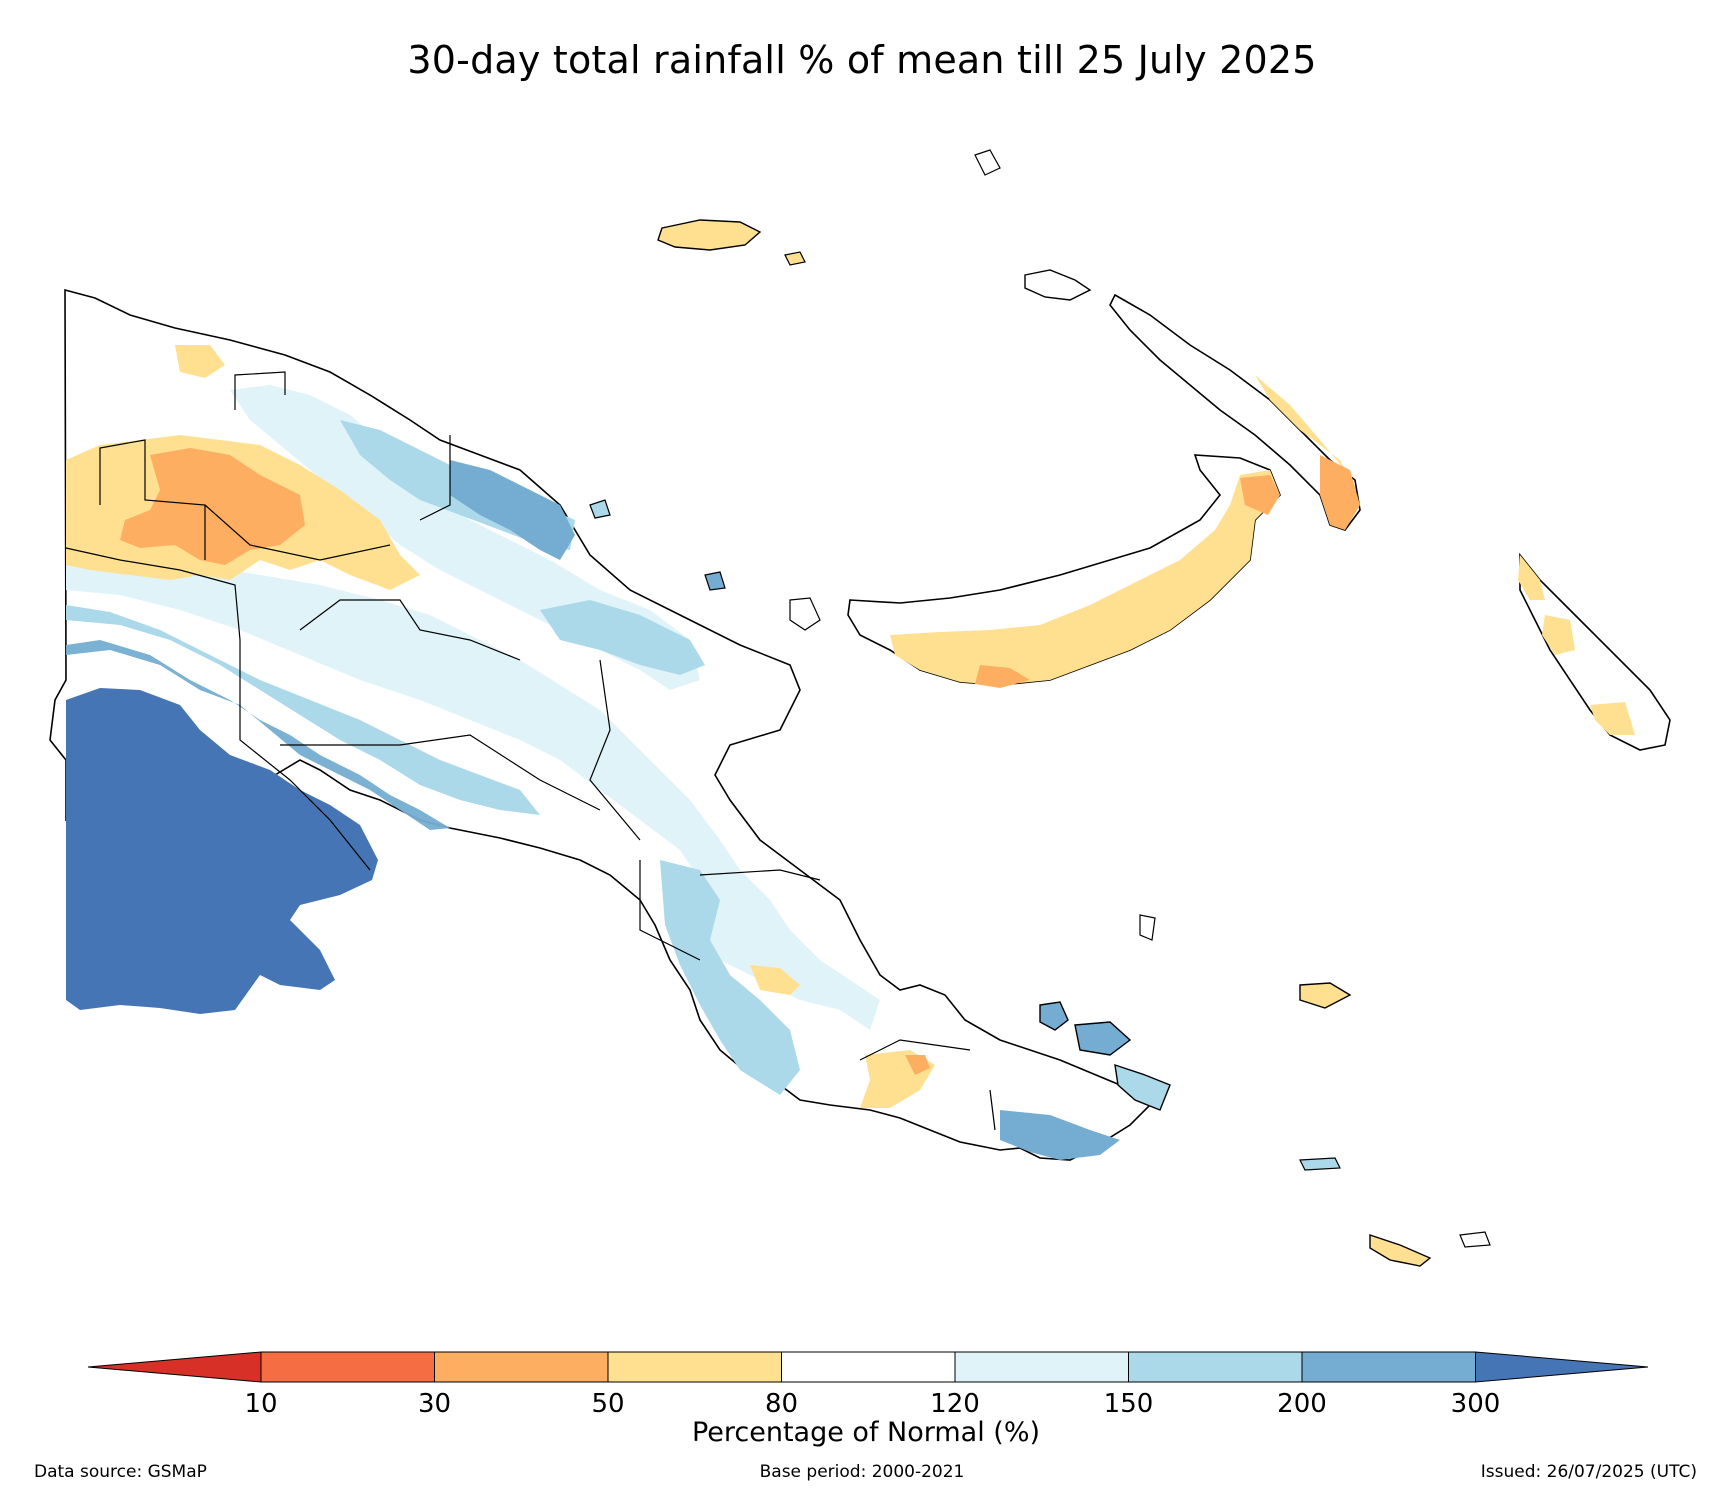 This screenshot has width=1724, height=1494. What do you see at coordinates (1002, 676) in the screenshot?
I see `rain-zone-30-50-new-britain` at bounding box center [1002, 676].